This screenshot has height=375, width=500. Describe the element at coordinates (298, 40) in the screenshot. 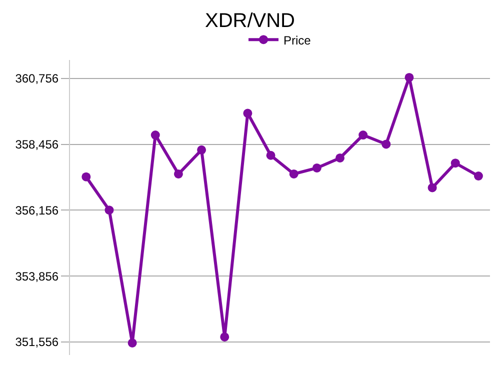

I see `legend-label: Price` at that location.